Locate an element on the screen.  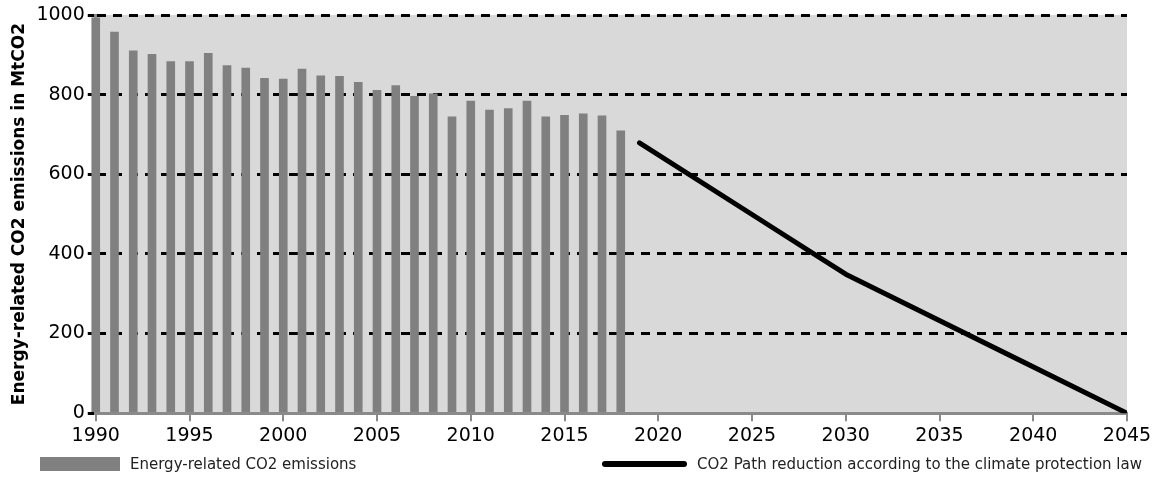
text: Energy-related CO2 emissions is located at coordinates (243, 464).